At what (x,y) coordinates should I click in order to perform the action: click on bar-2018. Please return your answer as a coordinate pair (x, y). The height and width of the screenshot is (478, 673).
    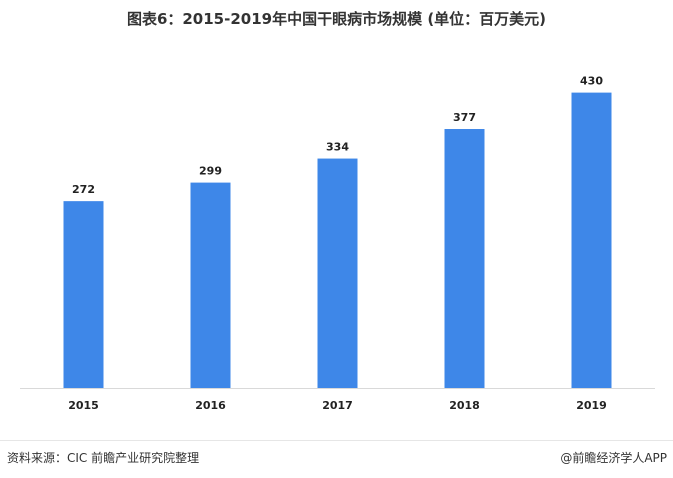
    Looking at the image, I should click on (464, 258).